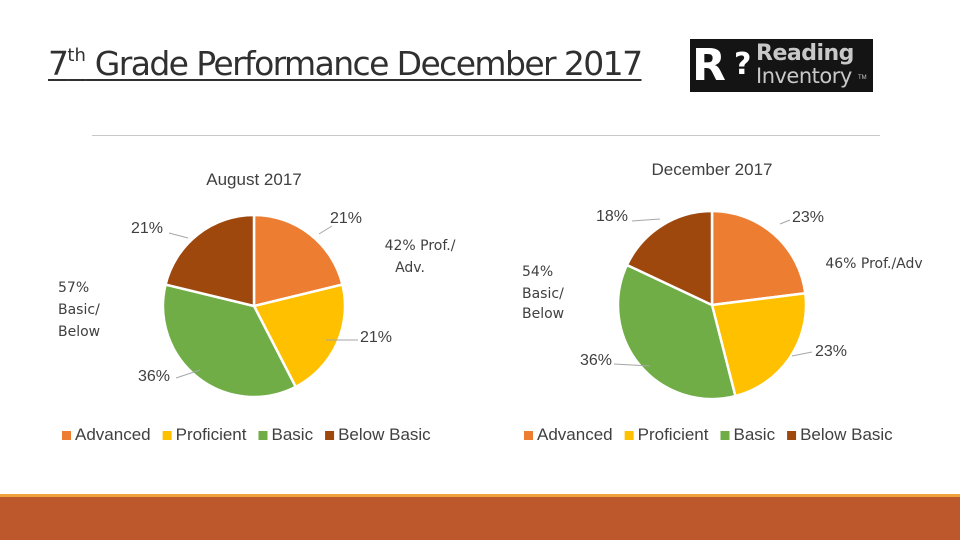 The image size is (960, 540). What do you see at coordinates (808, 217) in the screenshot?
I see `data-label-advanced: 23%` at bounding box center [808, 217].